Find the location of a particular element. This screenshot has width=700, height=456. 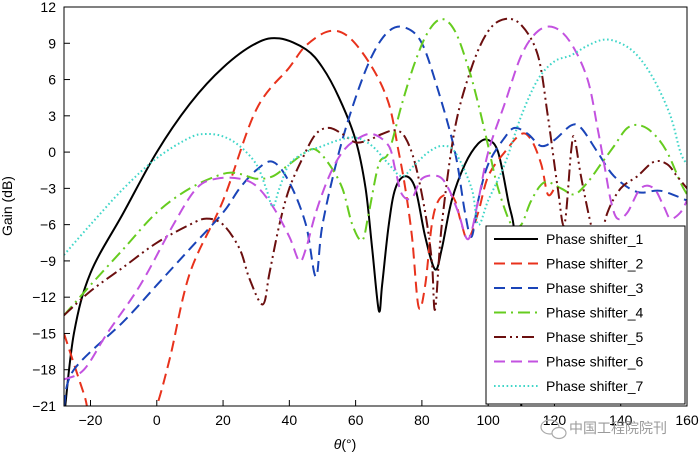

x-axis-symbol: θ is located at coordinates (338, 444).